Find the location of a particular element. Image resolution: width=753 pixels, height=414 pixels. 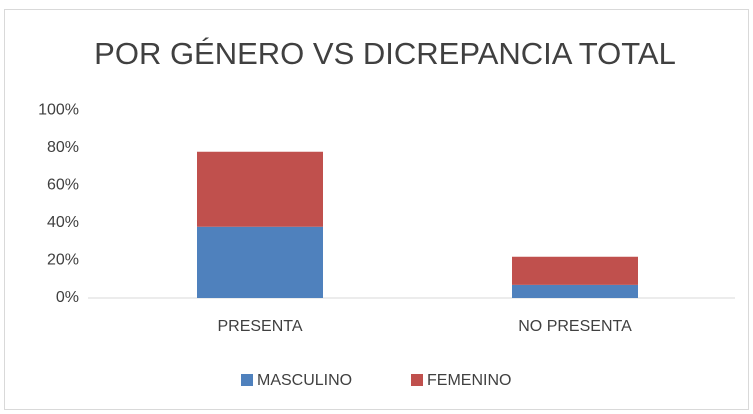

y-tick-label: 80% is located at coordinates (63, 147).